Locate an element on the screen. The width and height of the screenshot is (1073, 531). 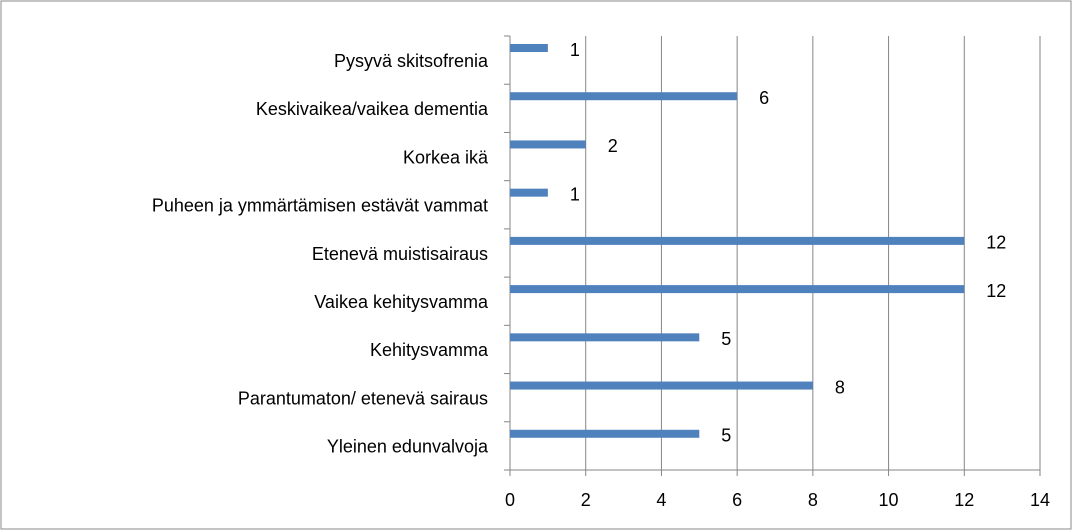
y-tick-label: Kehitysvamma is located at coordinates (429, 350).